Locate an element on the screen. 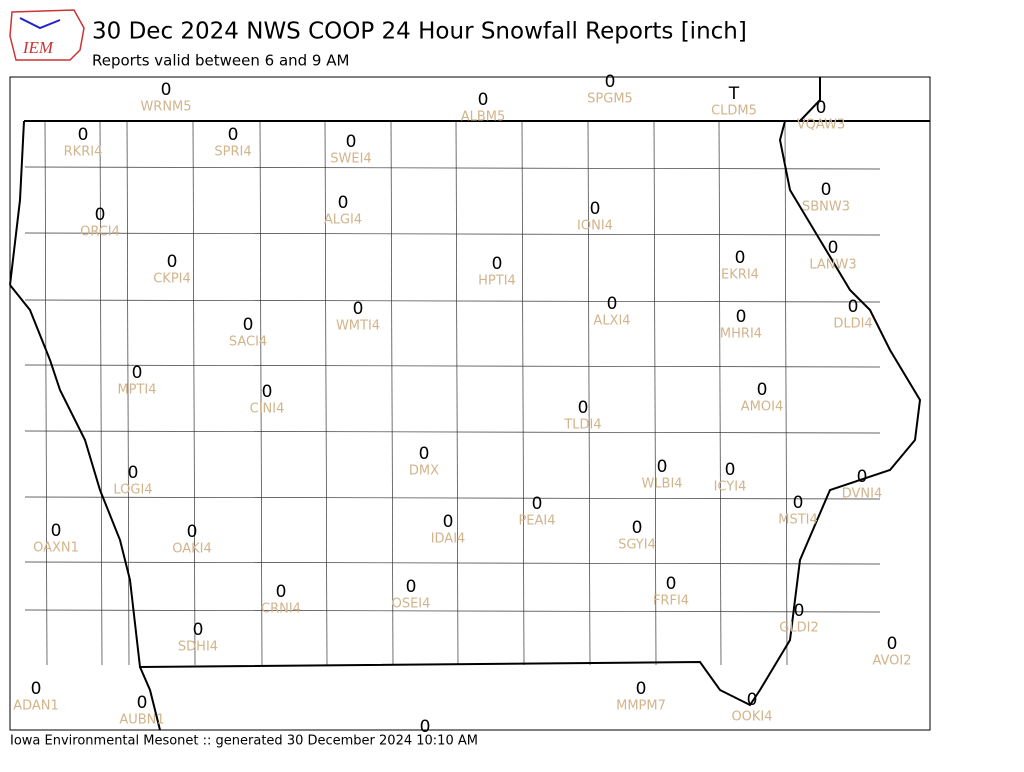 This screenshot has height=772, width=1024. station-id: AMOI4 is located at coordinates (762, 407).